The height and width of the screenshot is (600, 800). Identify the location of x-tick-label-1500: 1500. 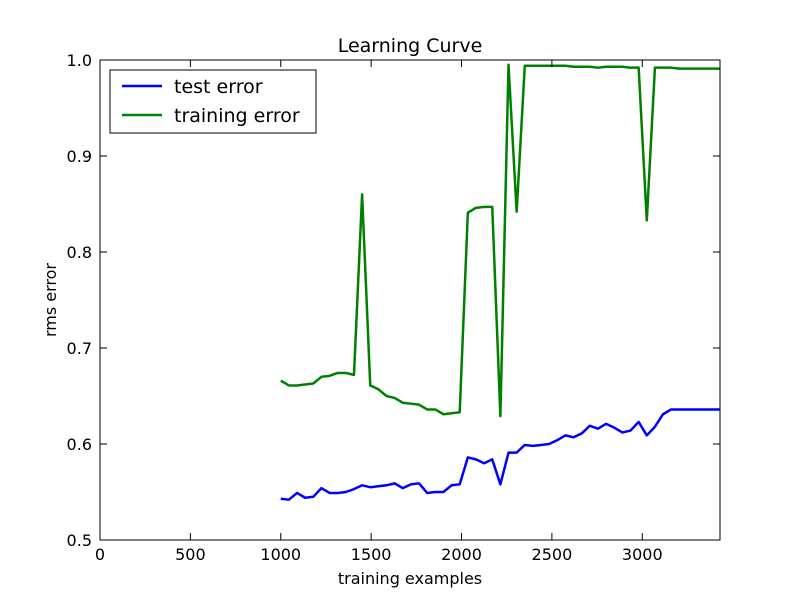
(371, 554).